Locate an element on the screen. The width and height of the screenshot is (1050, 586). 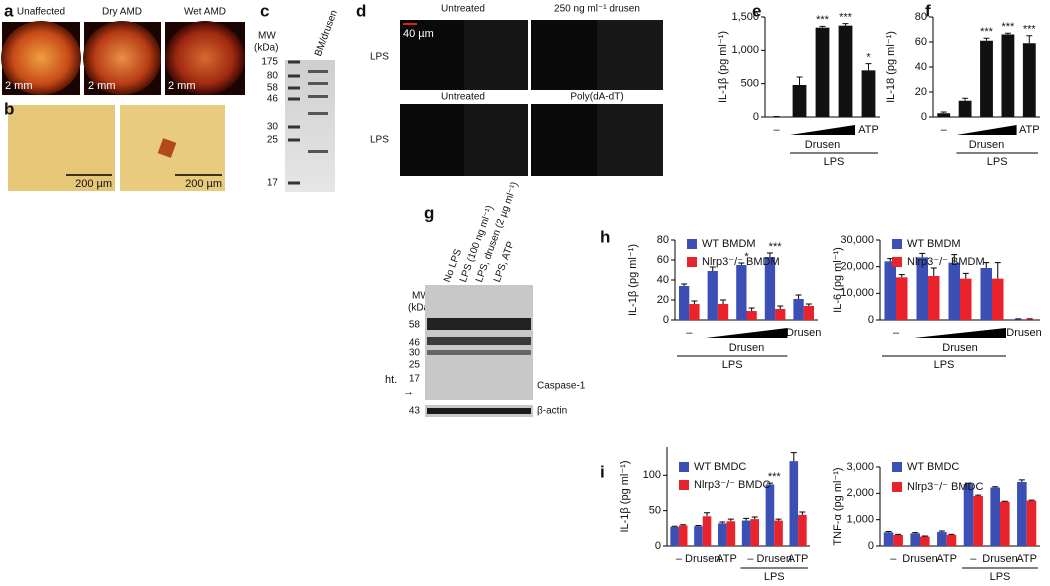
significance: * is located at coordinates (868, 58).